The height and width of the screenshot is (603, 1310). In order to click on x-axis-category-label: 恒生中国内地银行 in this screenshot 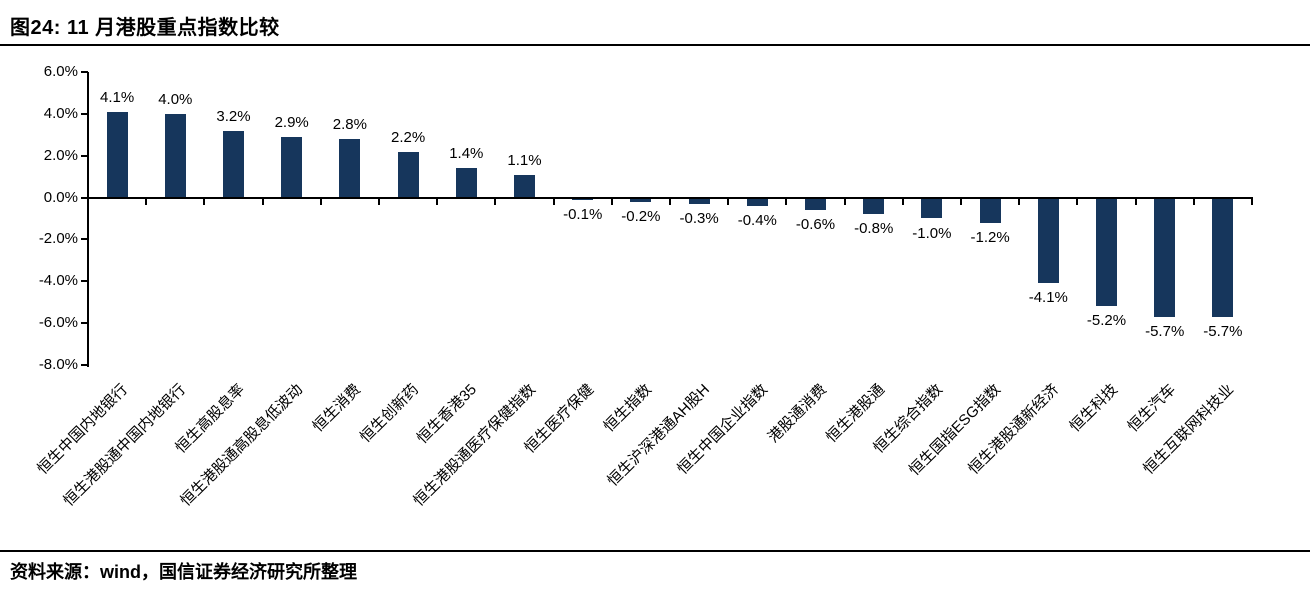, I will do `click(83, 429)`.